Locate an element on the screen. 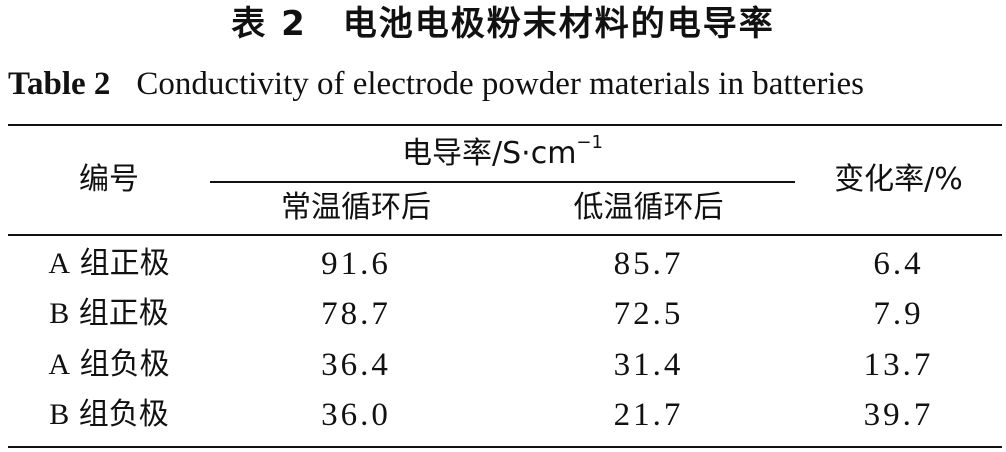 The height and width of the screenshot is (452, 1006). table-title-chinese: 表 2 电池电极粉末材料的电导率 is located at coordinates (503, 24).